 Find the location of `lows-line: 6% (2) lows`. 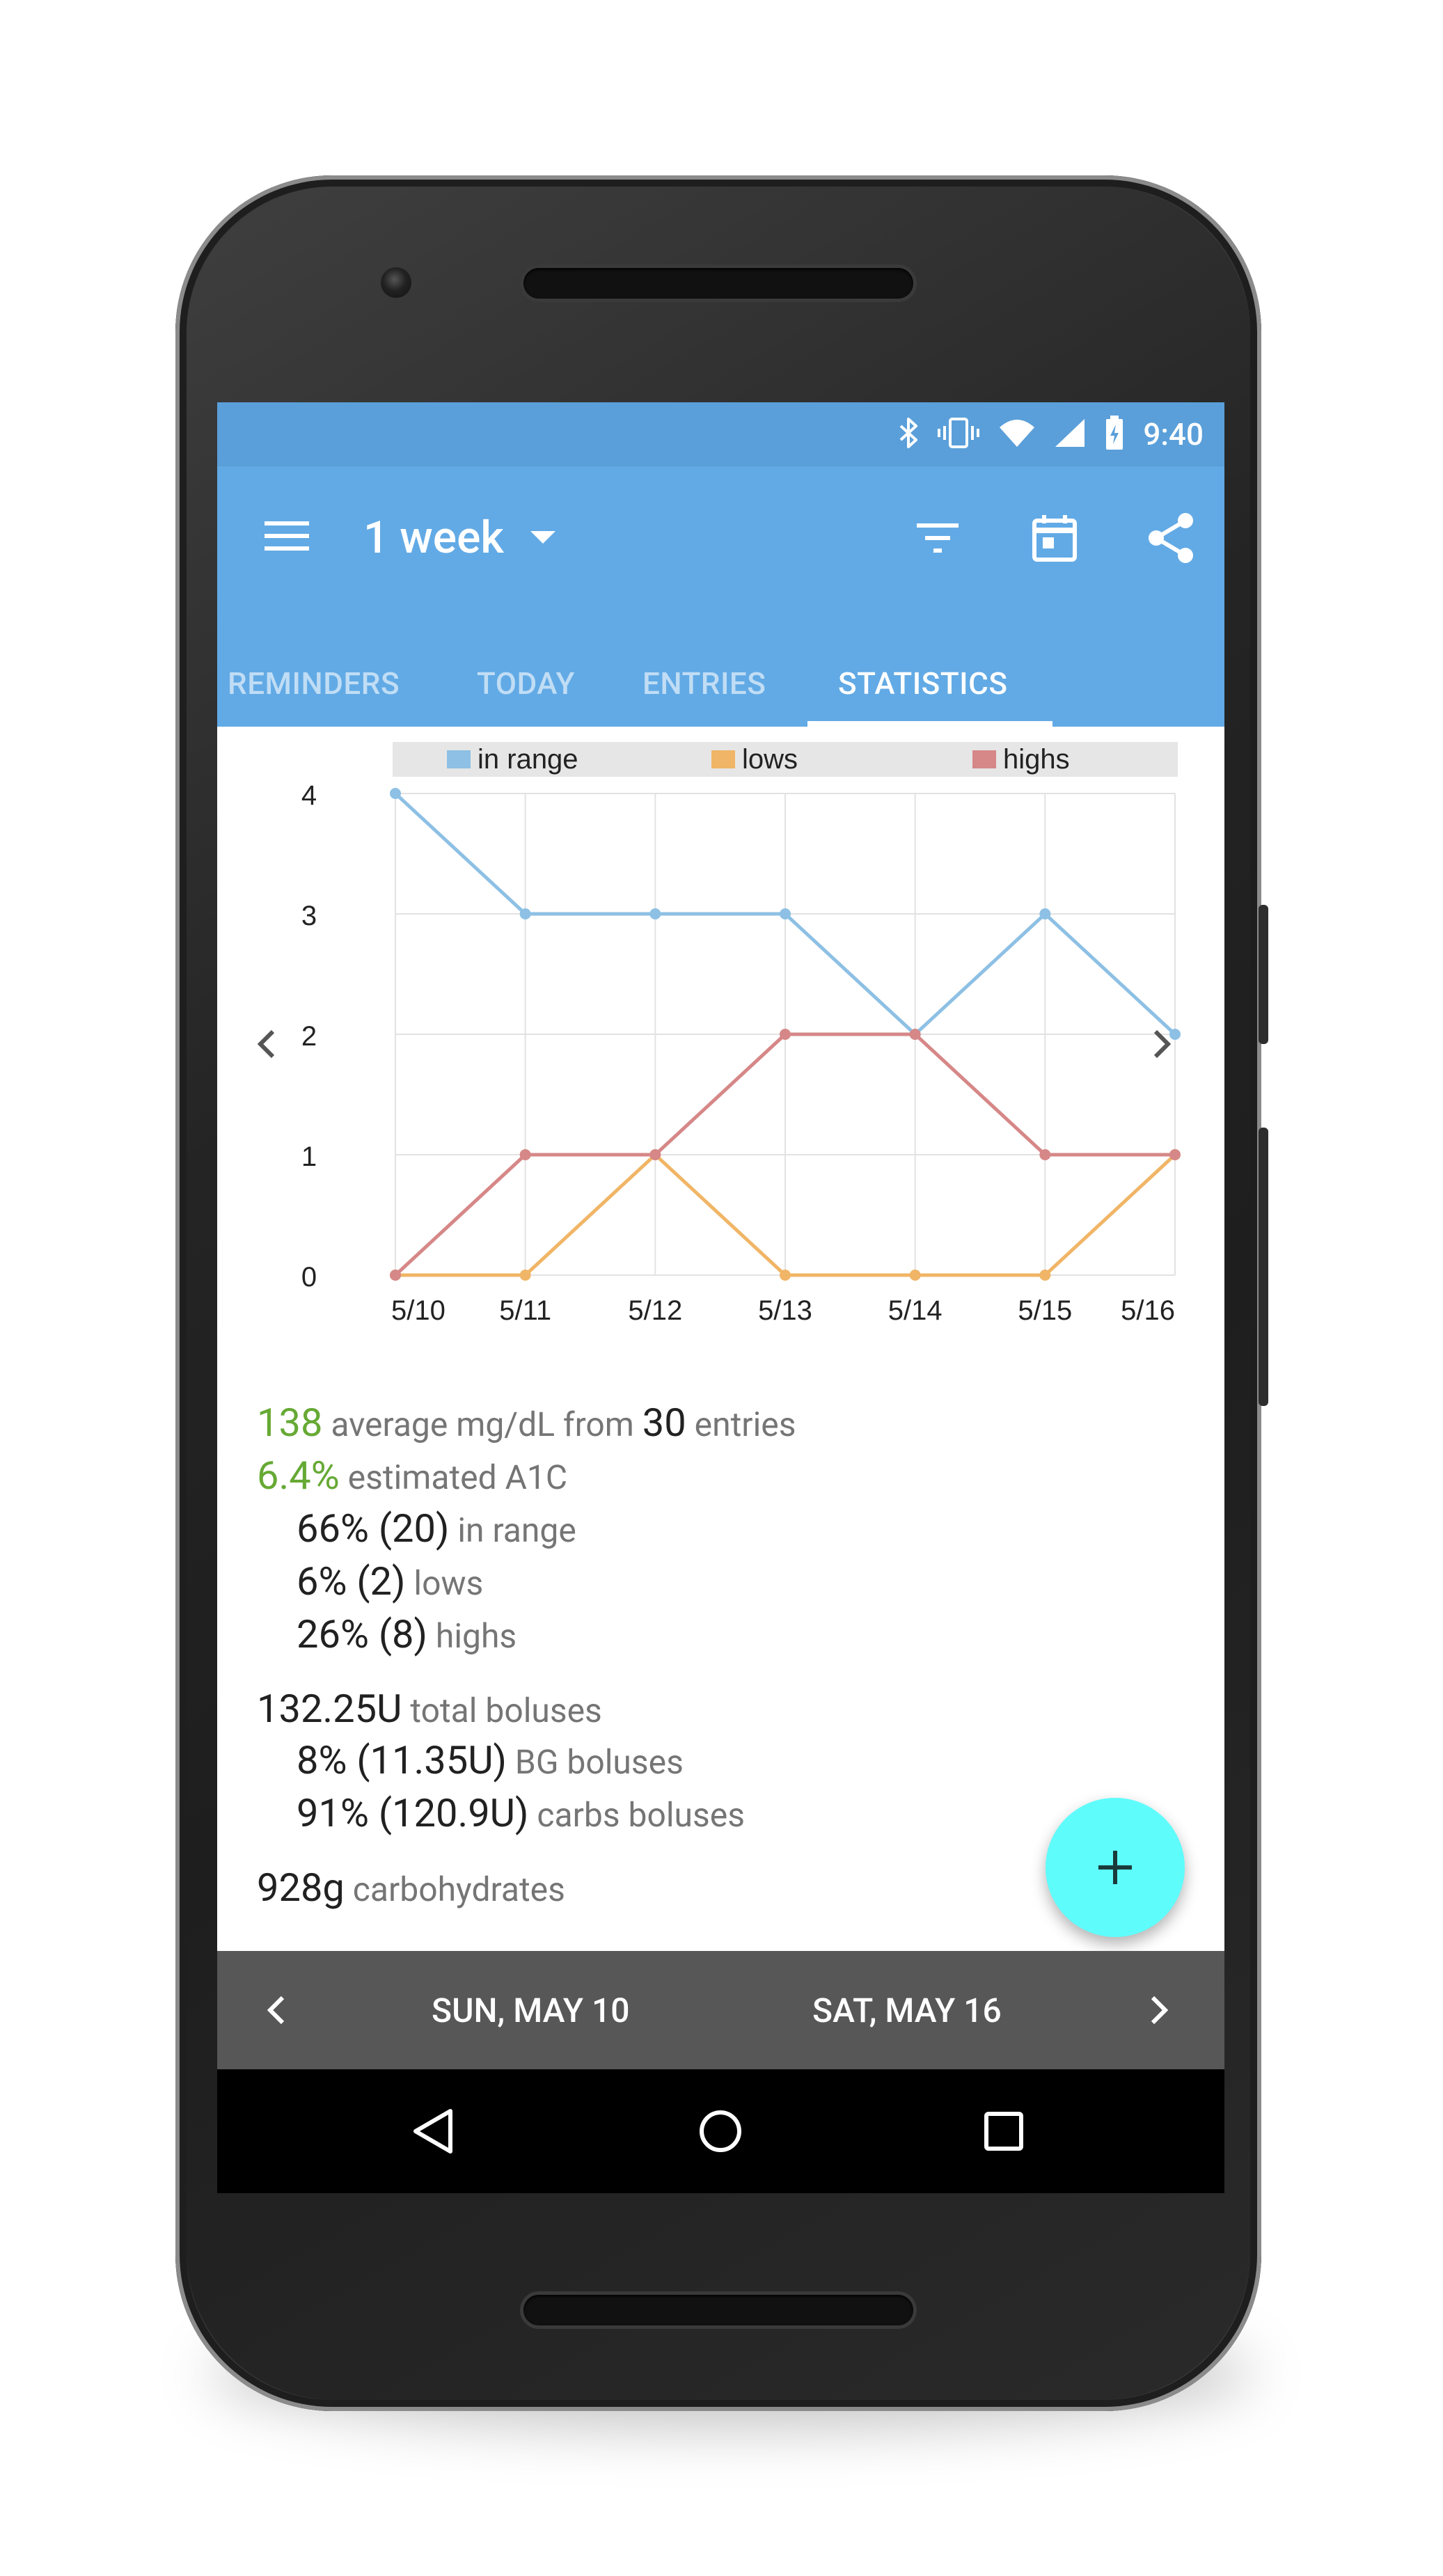

lows-line: 6% (2) lows is located at coordinates (390, 1581).